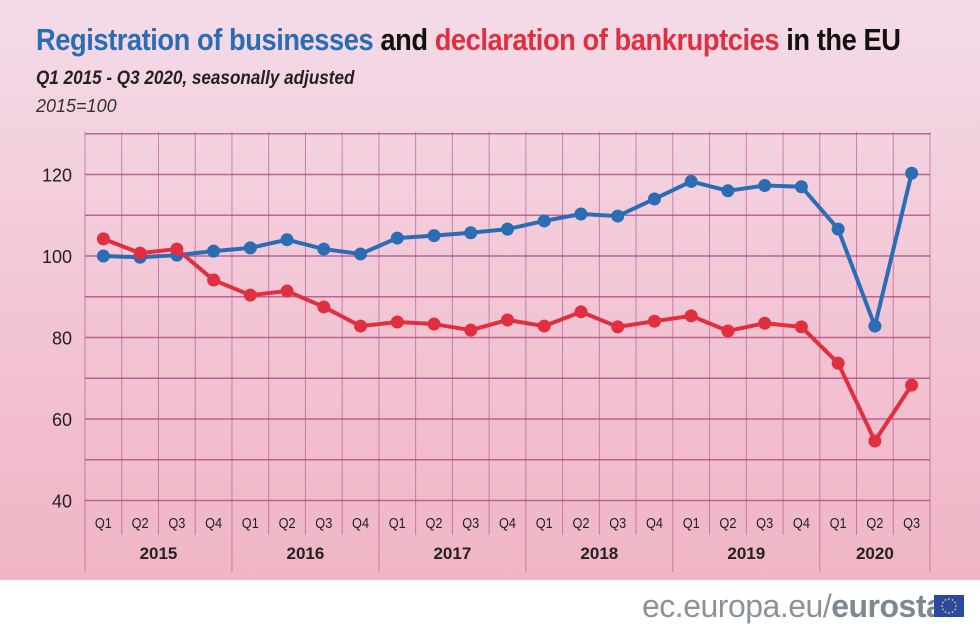 This screenshot has width=980, height=631. What do you see at coordinates (452, 553) in the screenshot?
I see `year-label: 2017` at bounding box center [452, 553].